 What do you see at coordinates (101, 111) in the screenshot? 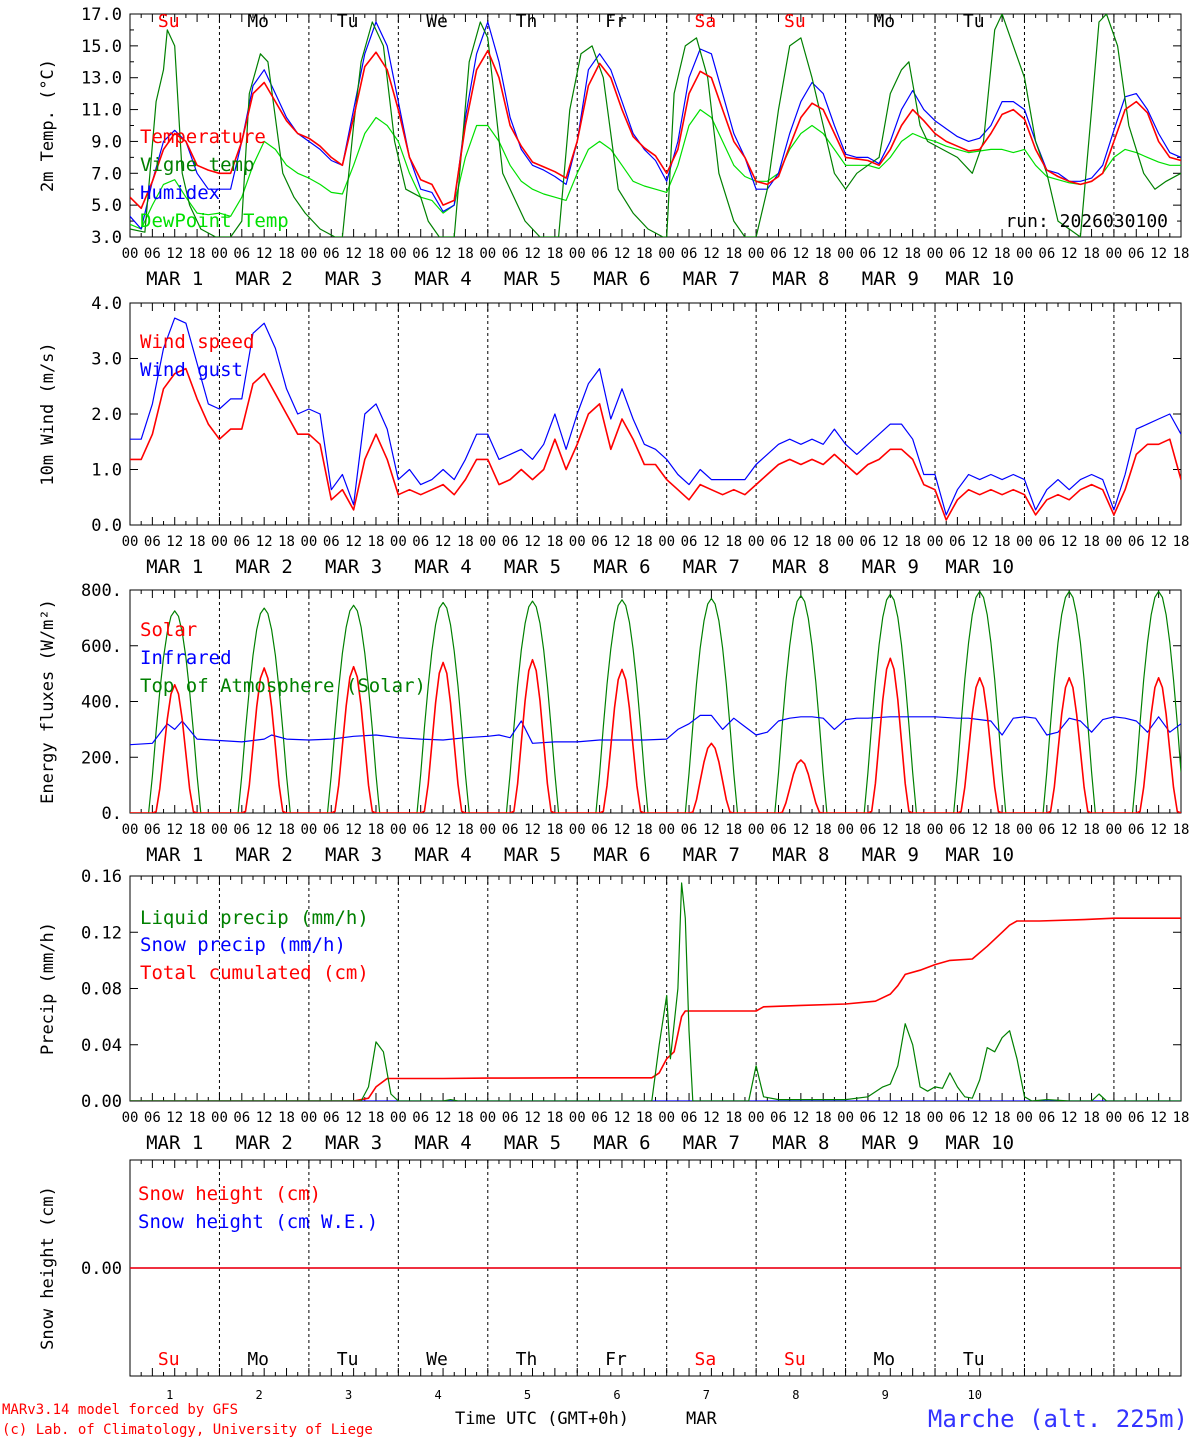
I see `y-tick-label: 11.0` at bounding box center [101, 111].